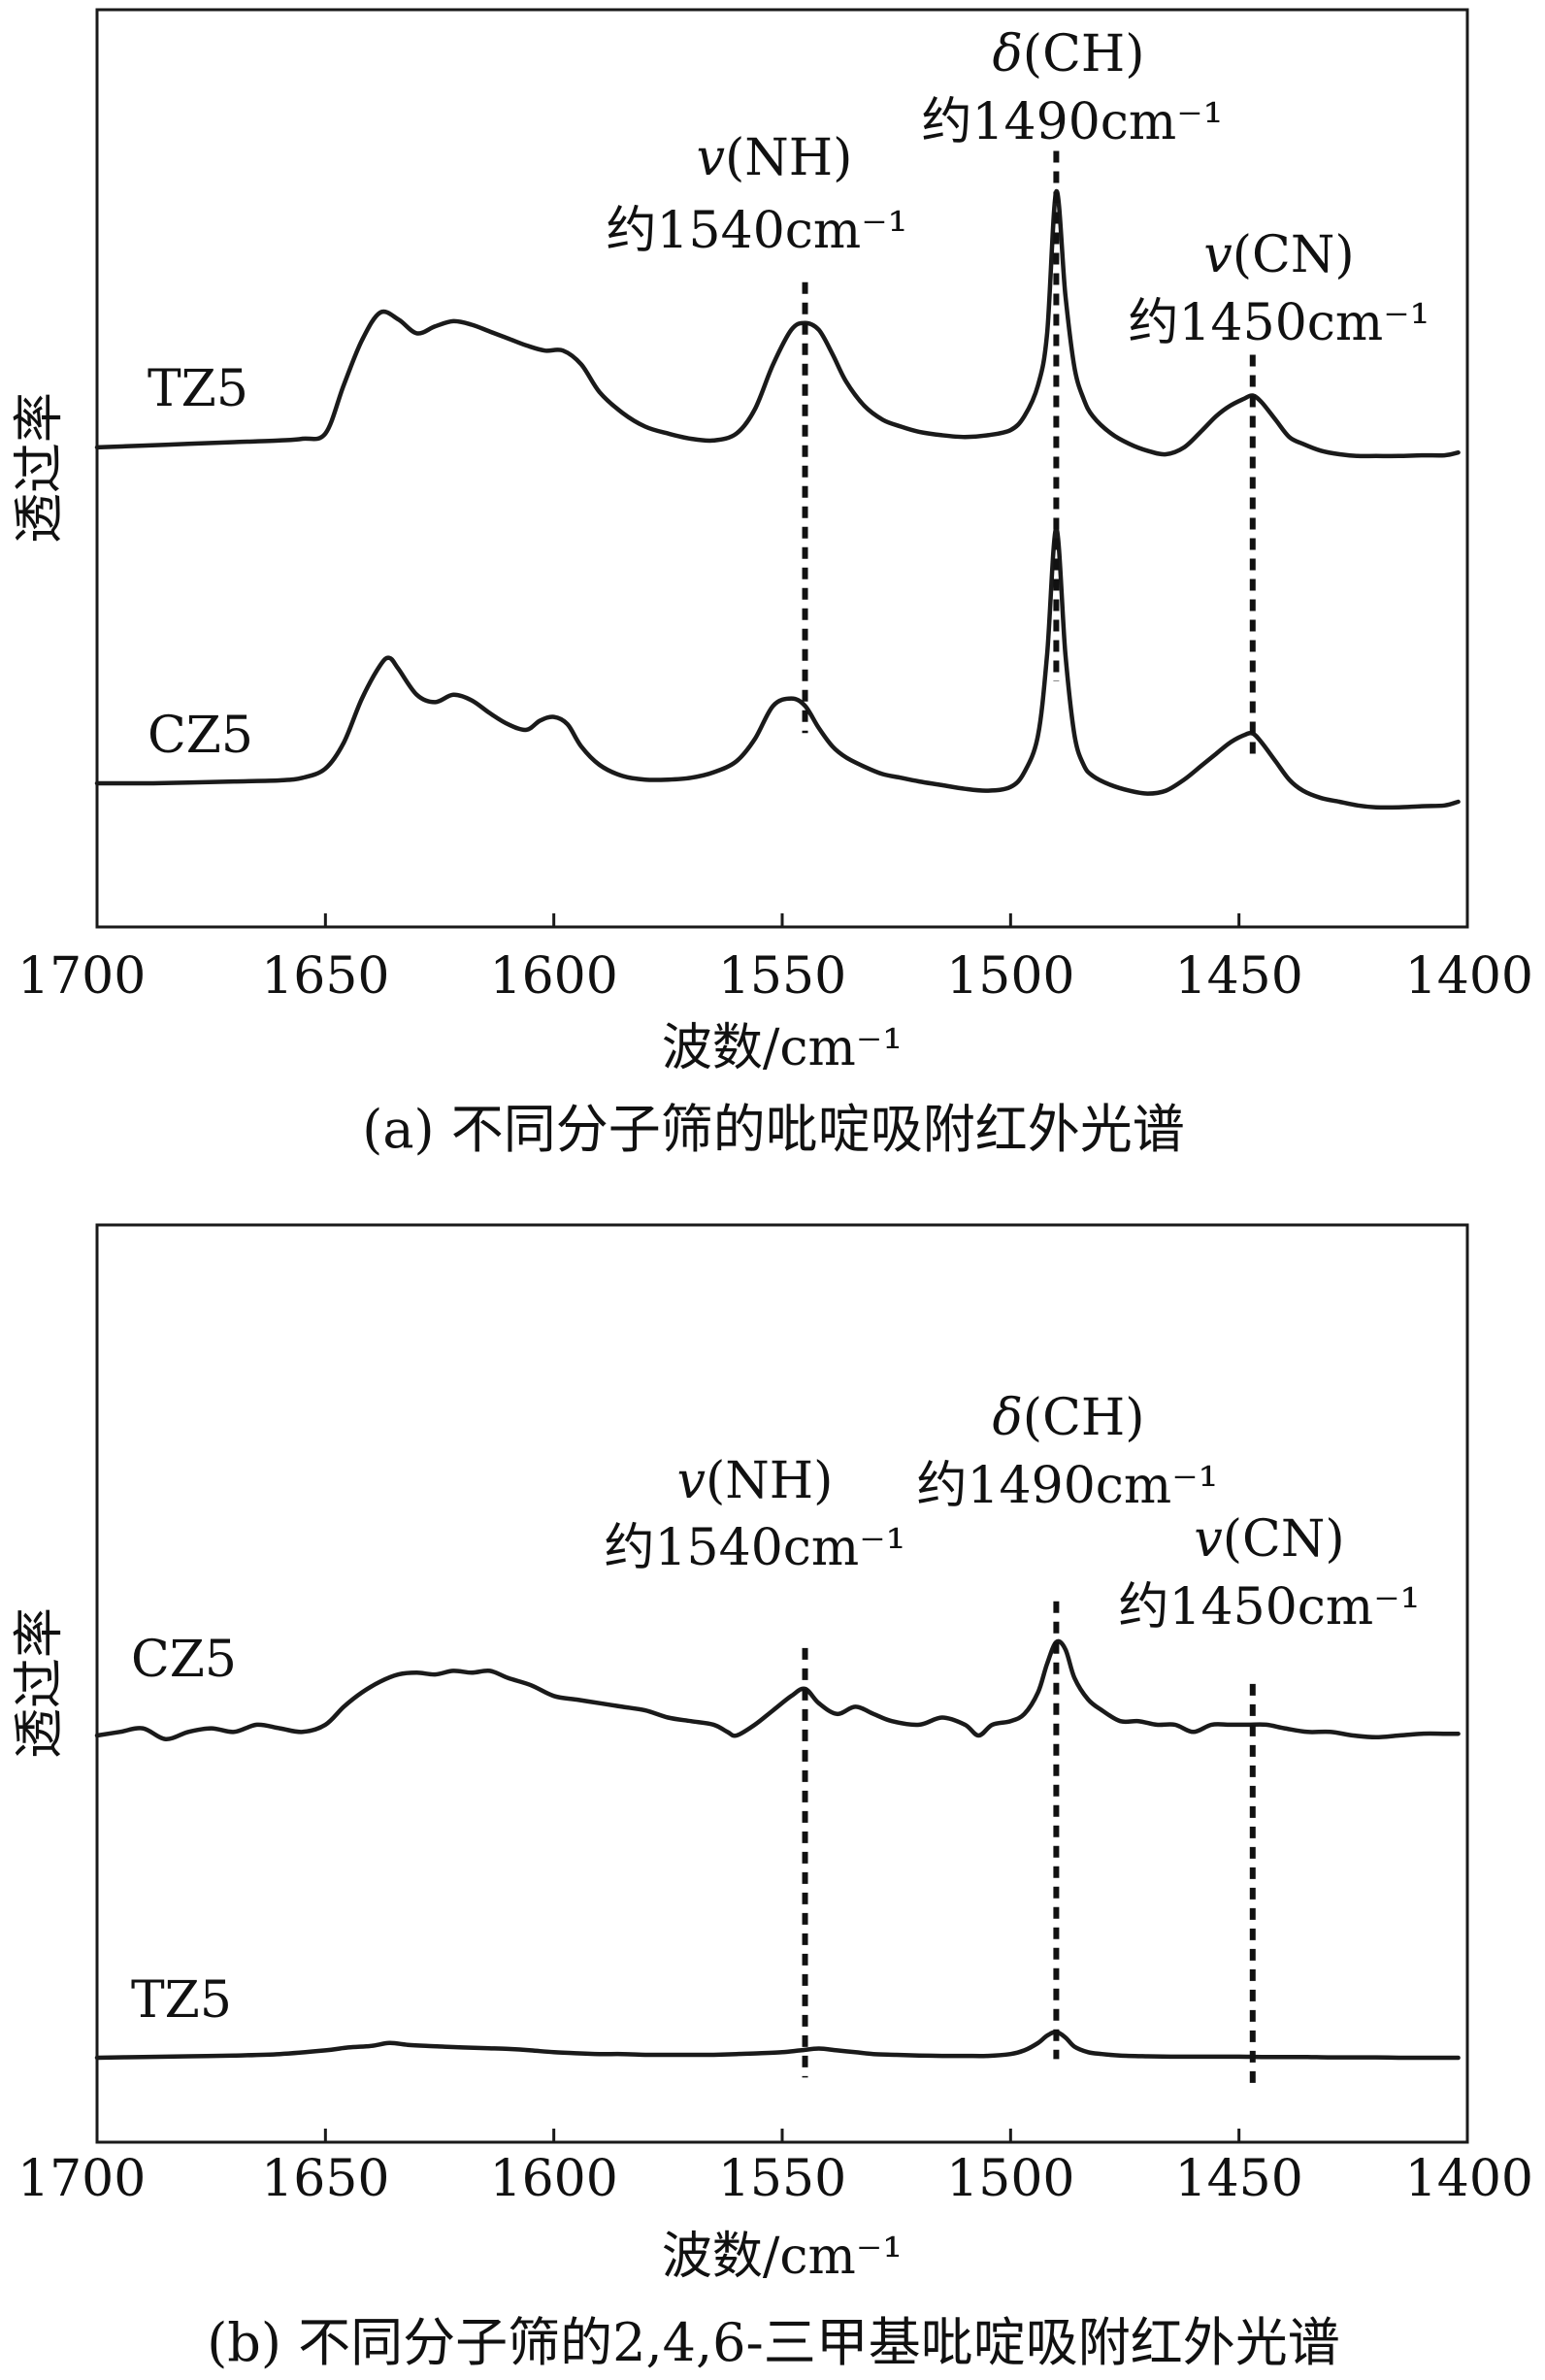 This screenshot has width=1545, height=2380. Describe the element at coordinates (40, 468) in the screenshot. I see `panel-a-ylabel: 透过率` at that location.